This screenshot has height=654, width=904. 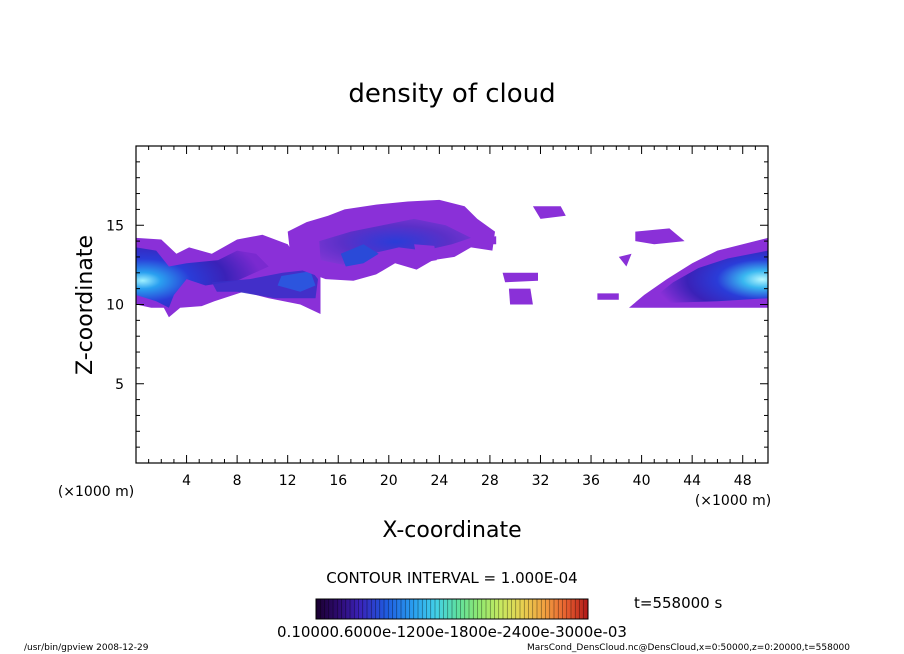 I want to click on chart-title: density of cloud, so click(x=451, y=94).